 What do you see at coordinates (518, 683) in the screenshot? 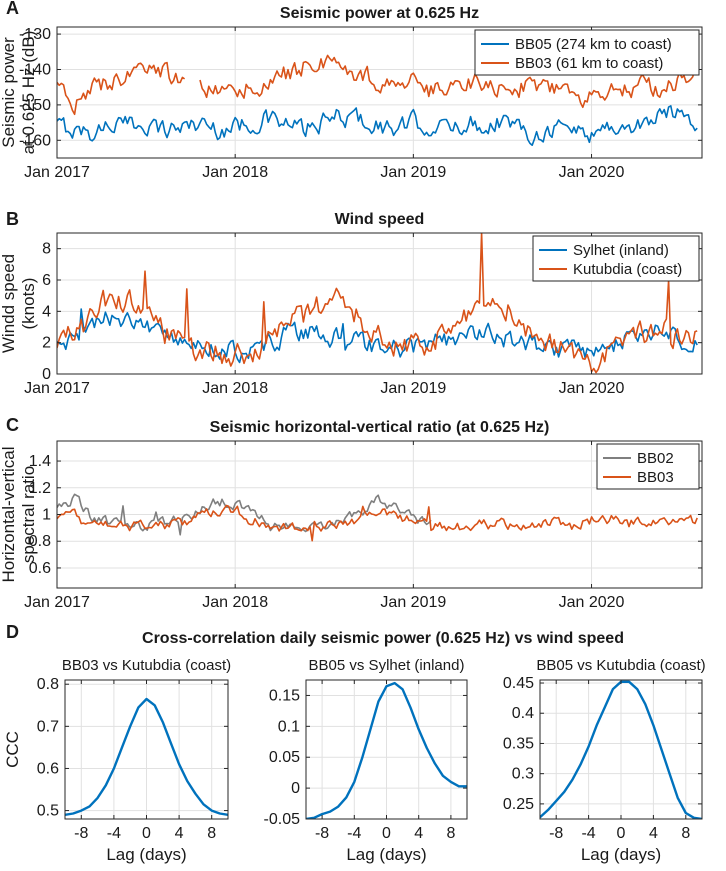
I see `y-tick-label-4: 0.45` at bounding box center [518, 683].